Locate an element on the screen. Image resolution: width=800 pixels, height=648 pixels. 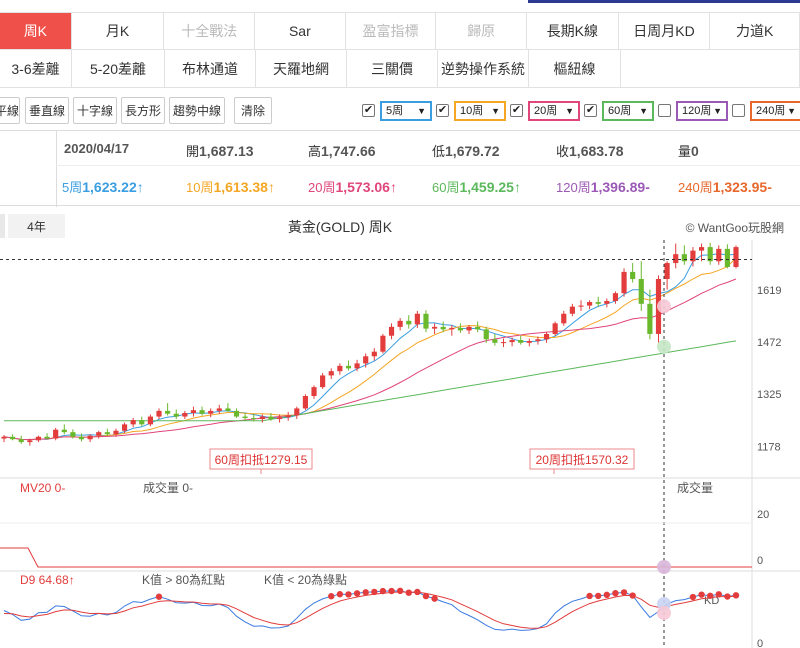
period-tabs: 周K 月K 十全戰法 Sar 盈富指標 歸原 長期K線 日周月KD 力道K is located at coordinates (400, 31).